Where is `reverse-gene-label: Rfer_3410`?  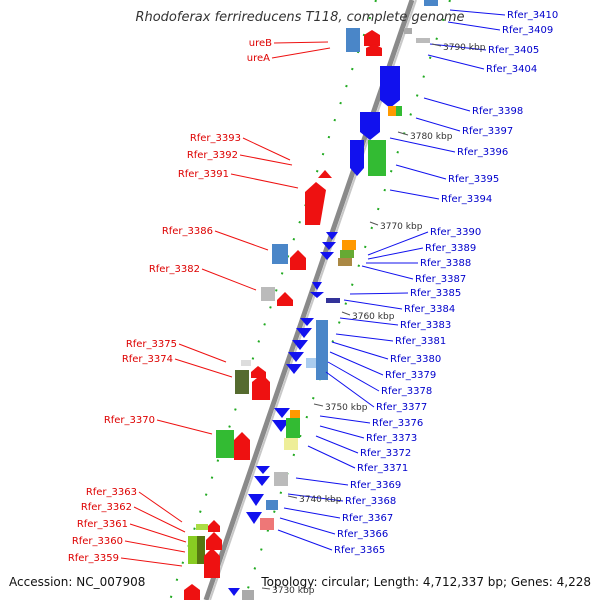 reverse-gene-label: Rfer_3410 is located at coordinates (532, 15).